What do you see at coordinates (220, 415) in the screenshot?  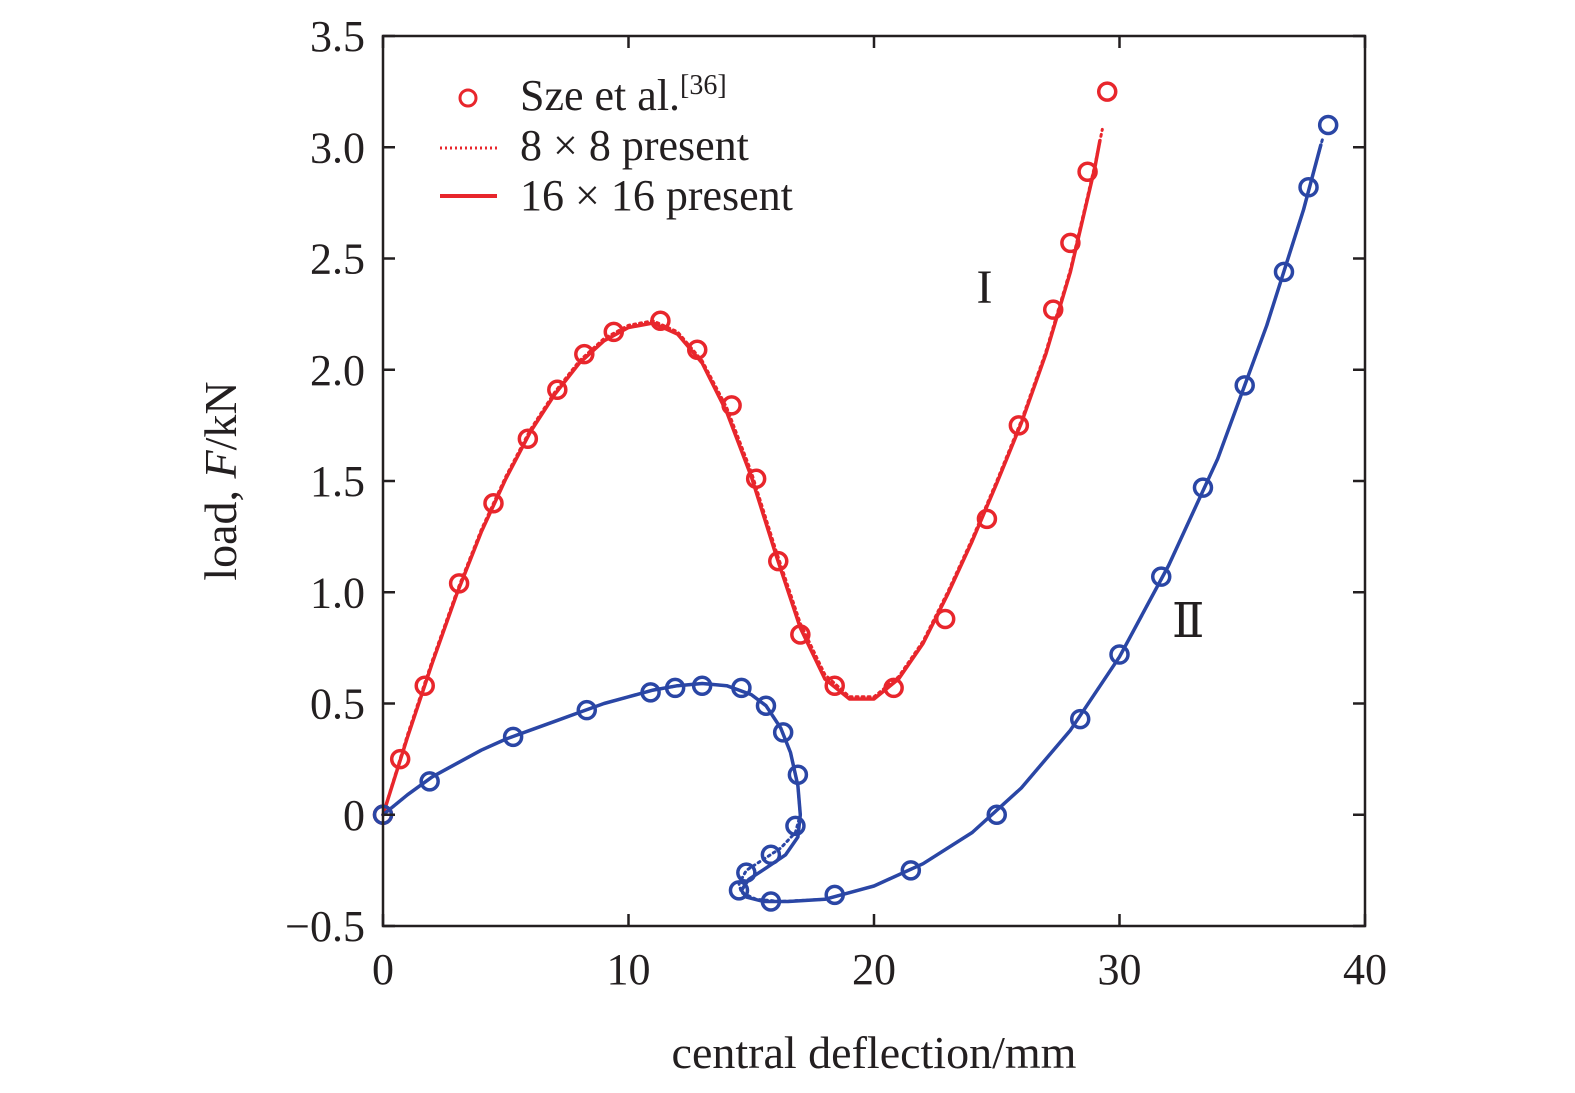 I see `y-axis-title-suffix: /kN` at bounding box center [220, 415].